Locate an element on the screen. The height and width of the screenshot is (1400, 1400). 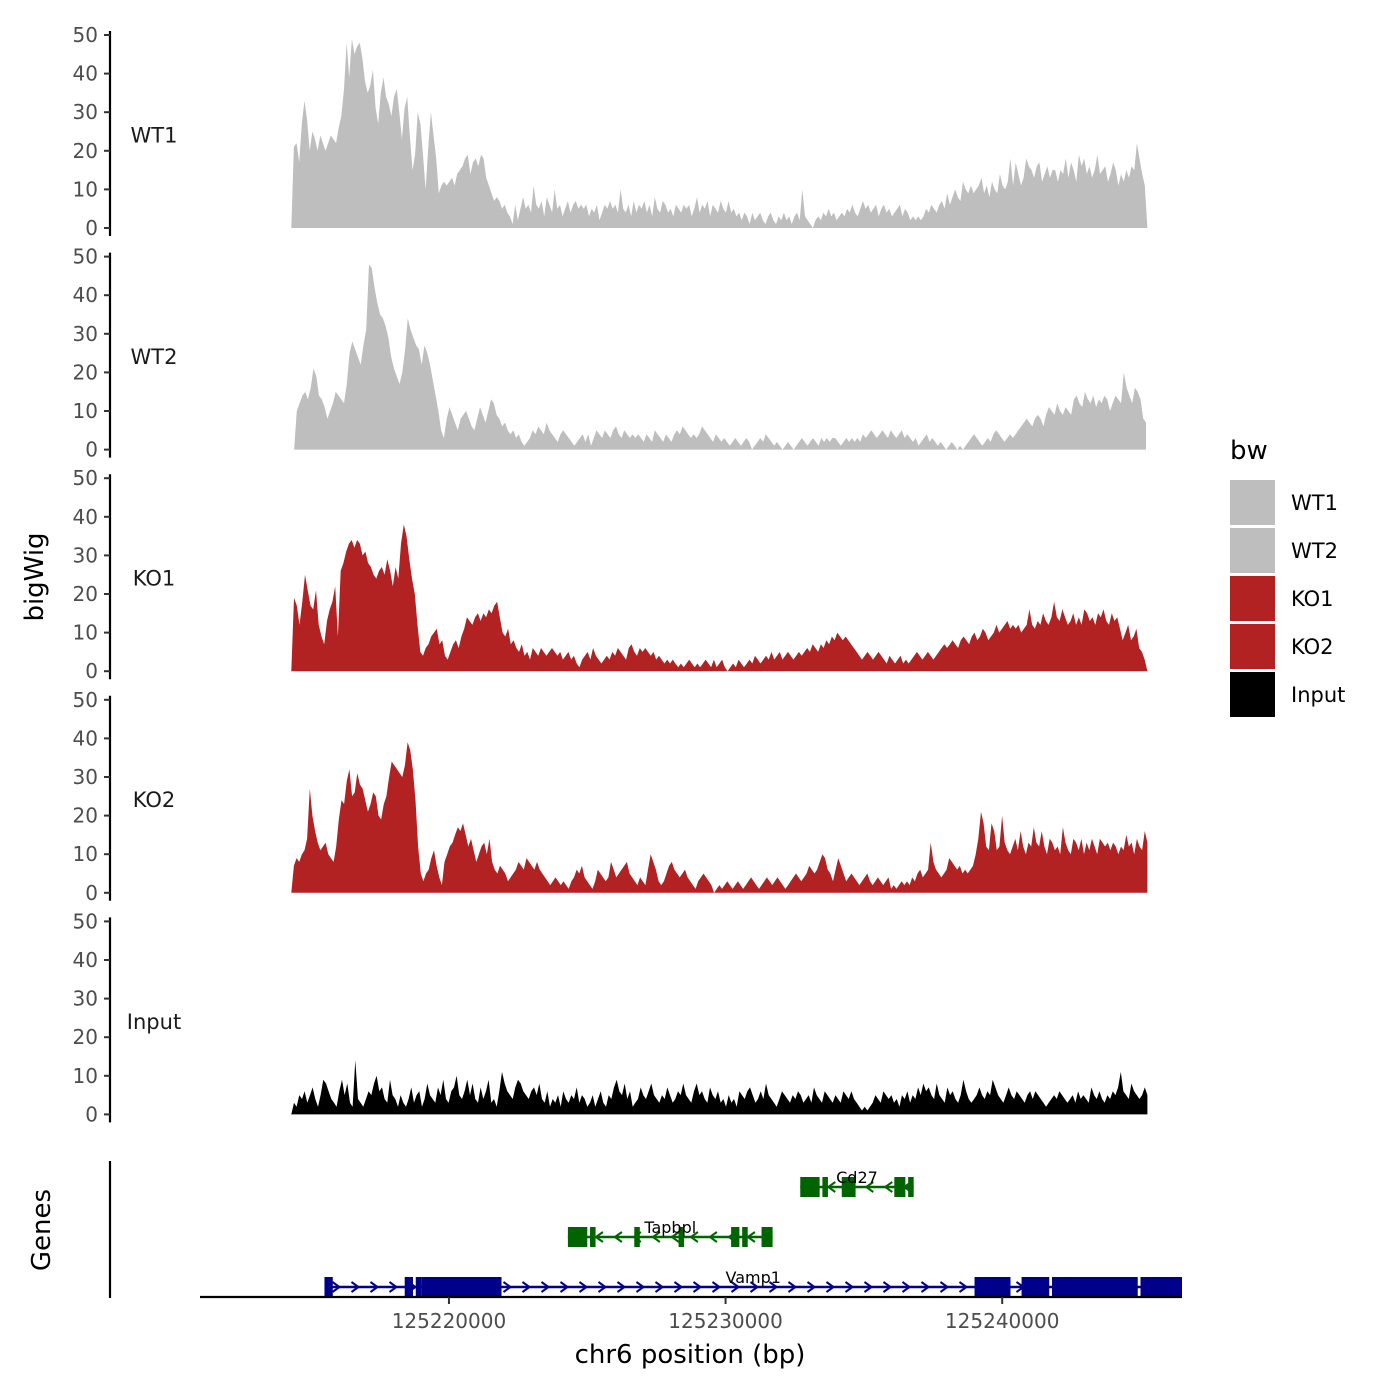
gene-track: Cd27 Tapbpl Vamp1 is located at coordinates (645, 1229).